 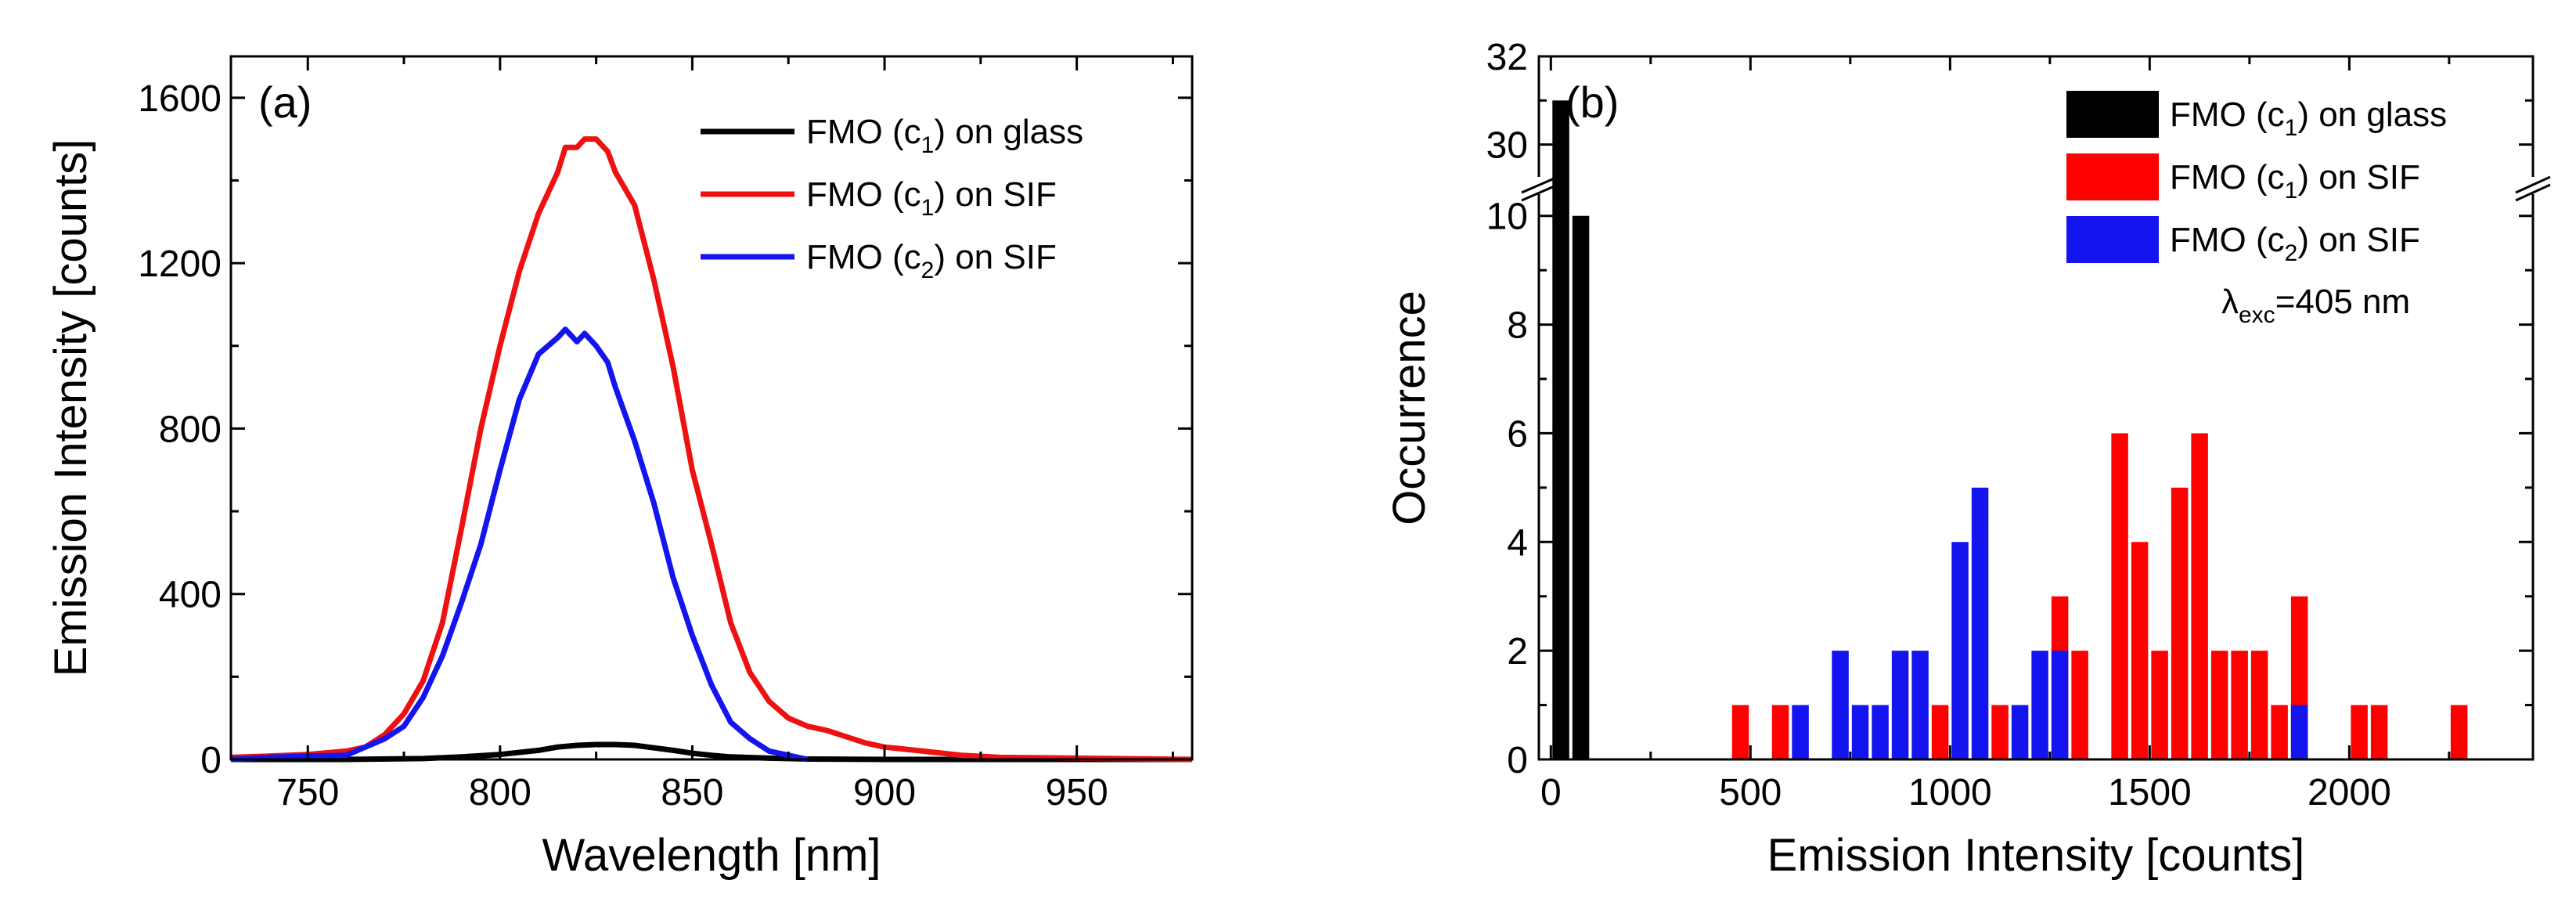 What do you see at coordinates (1517, 326) in the screenshot?
I see `y-tick-label: 8` at bounding box center [1517, 326].